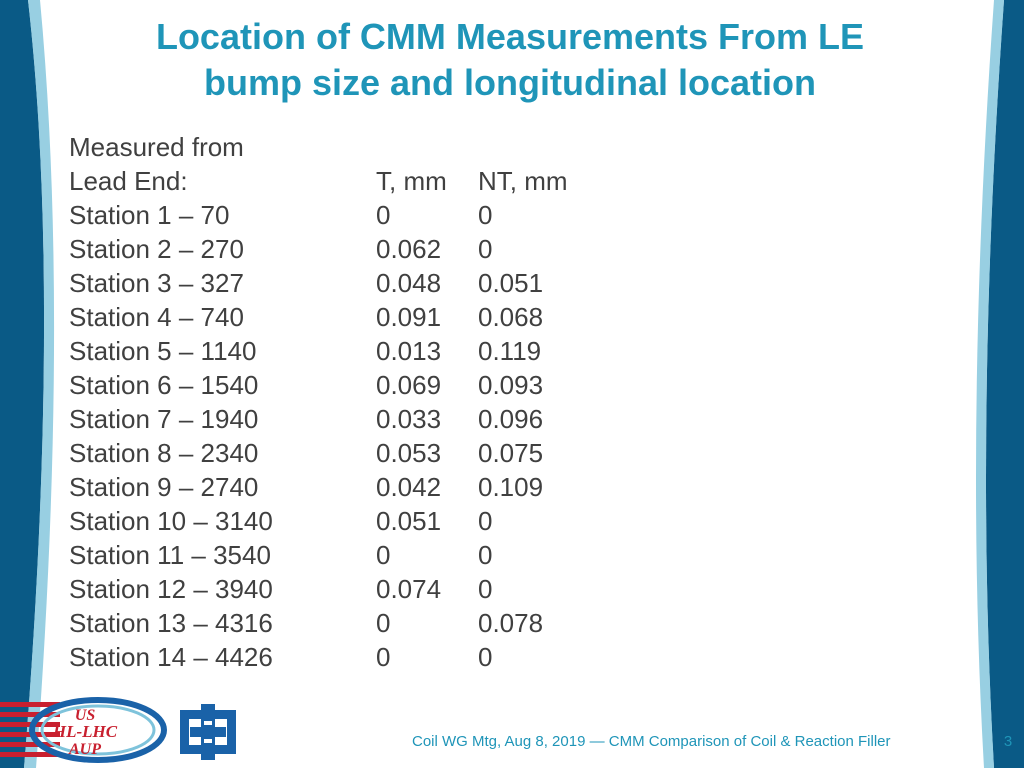 This screenshot has height=768, width=1024. I want to click on t-value-cell: 0.074, so click(409, 589).